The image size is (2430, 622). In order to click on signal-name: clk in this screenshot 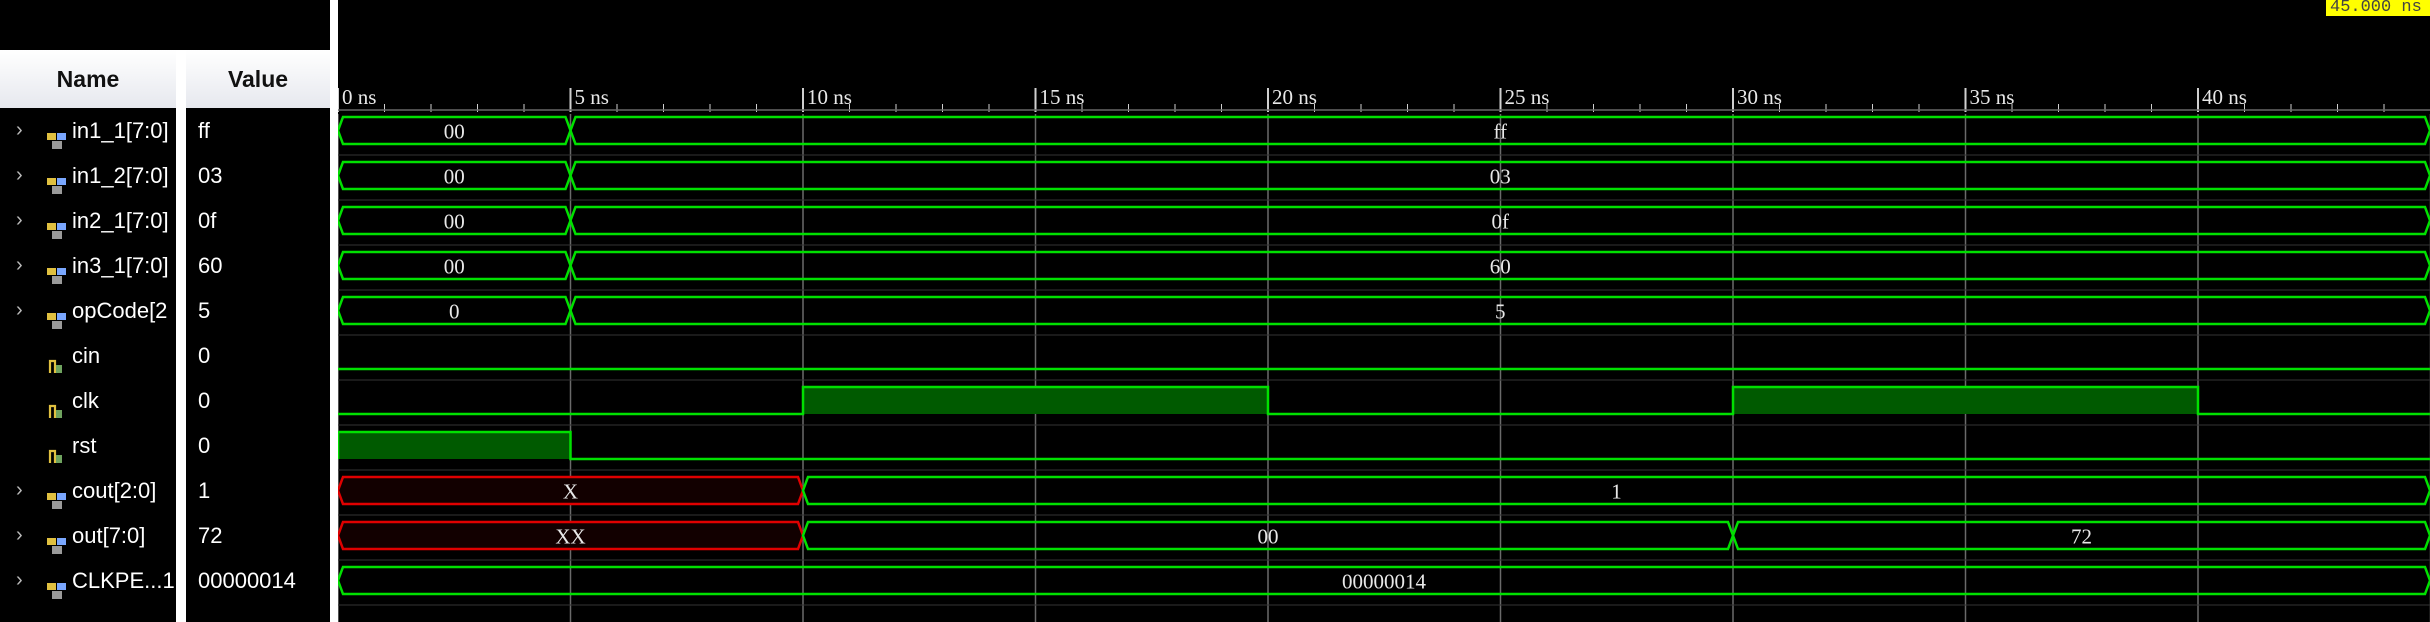, I will do `click(85, 400)`.